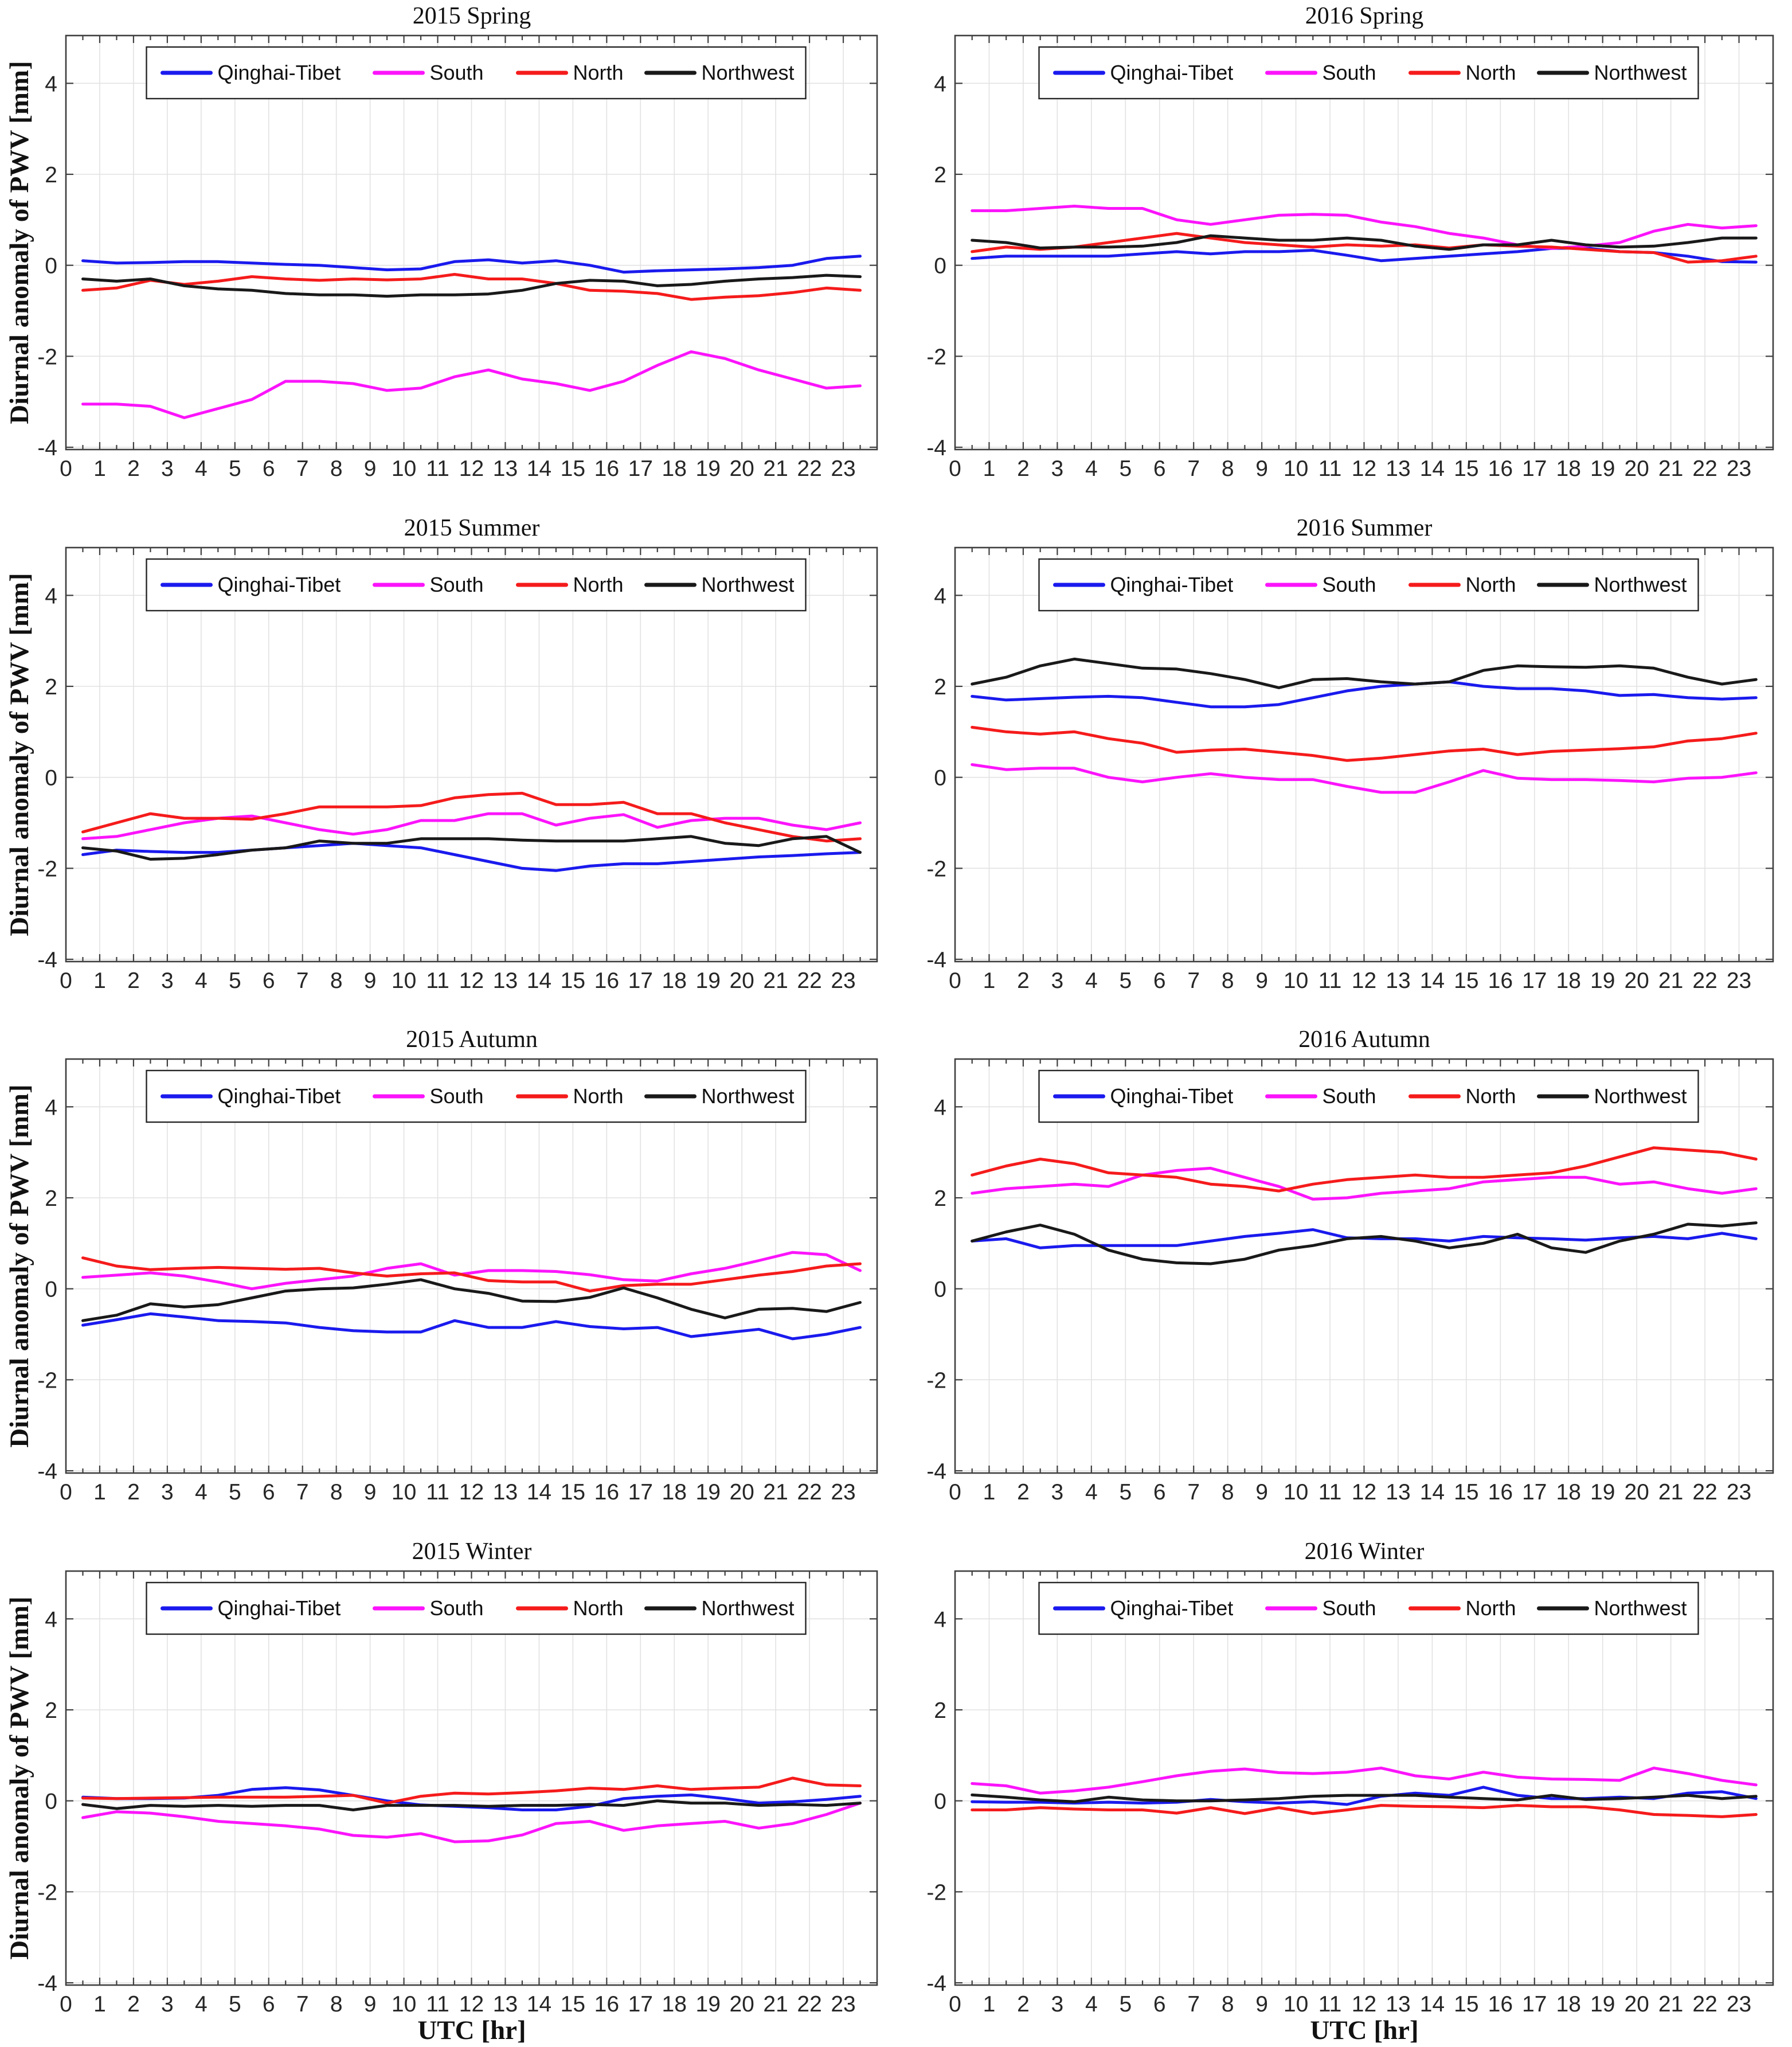 Image resolution: width=1792 pixels, height=2047 pixels. What do you see at coordinates (471, 468) in the screenshot?
I see `svg-text: 12` at bounding box center [471, 468].